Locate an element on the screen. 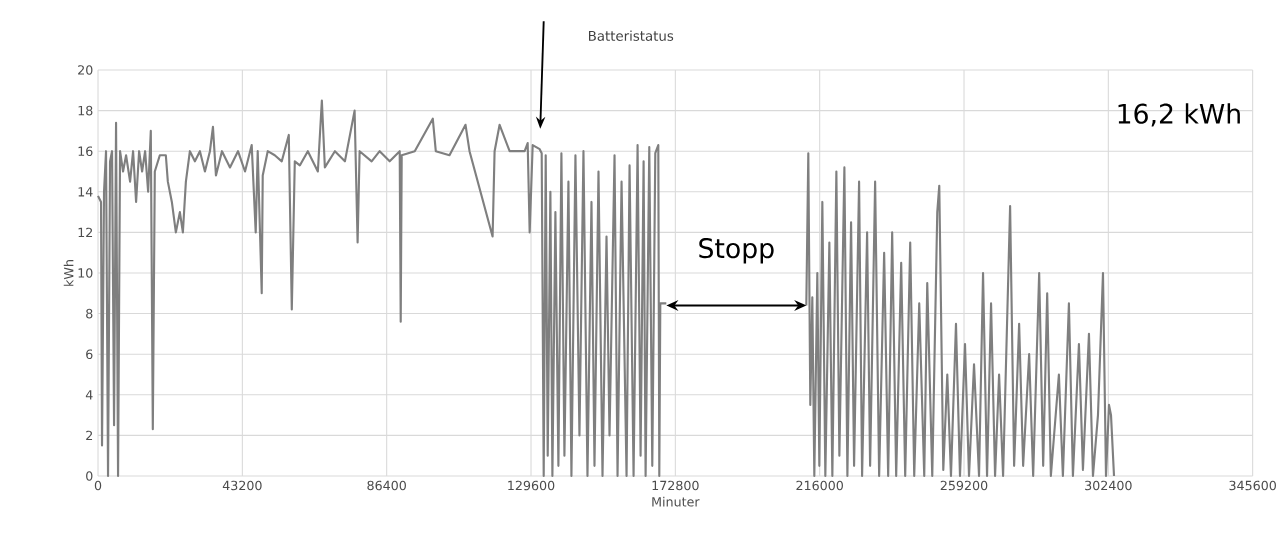 This screenshot has height=553, width=1286. x-axis-title: Minuter is located at coordinates (676, 501).